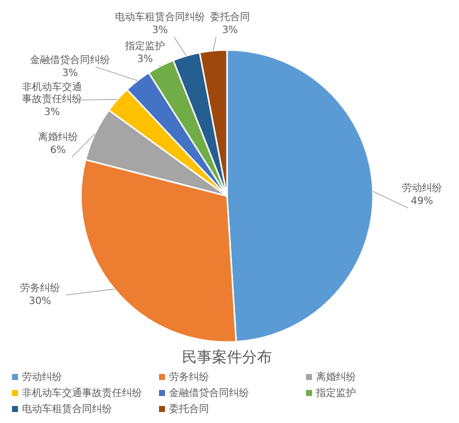 This screenshot has height=423, width=459. Describe the element at coordinates (70, 61) in the screenshot. I see `slice-label: 金融借贷合同纠纷` at that location.